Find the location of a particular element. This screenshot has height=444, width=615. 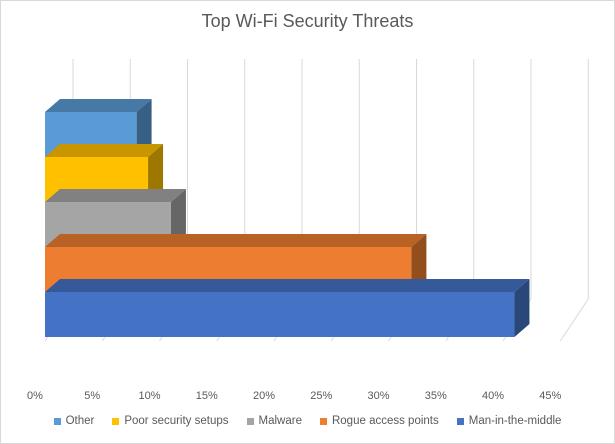

legend-label: Man-in-the-middle is located at coordinates (515, 421).